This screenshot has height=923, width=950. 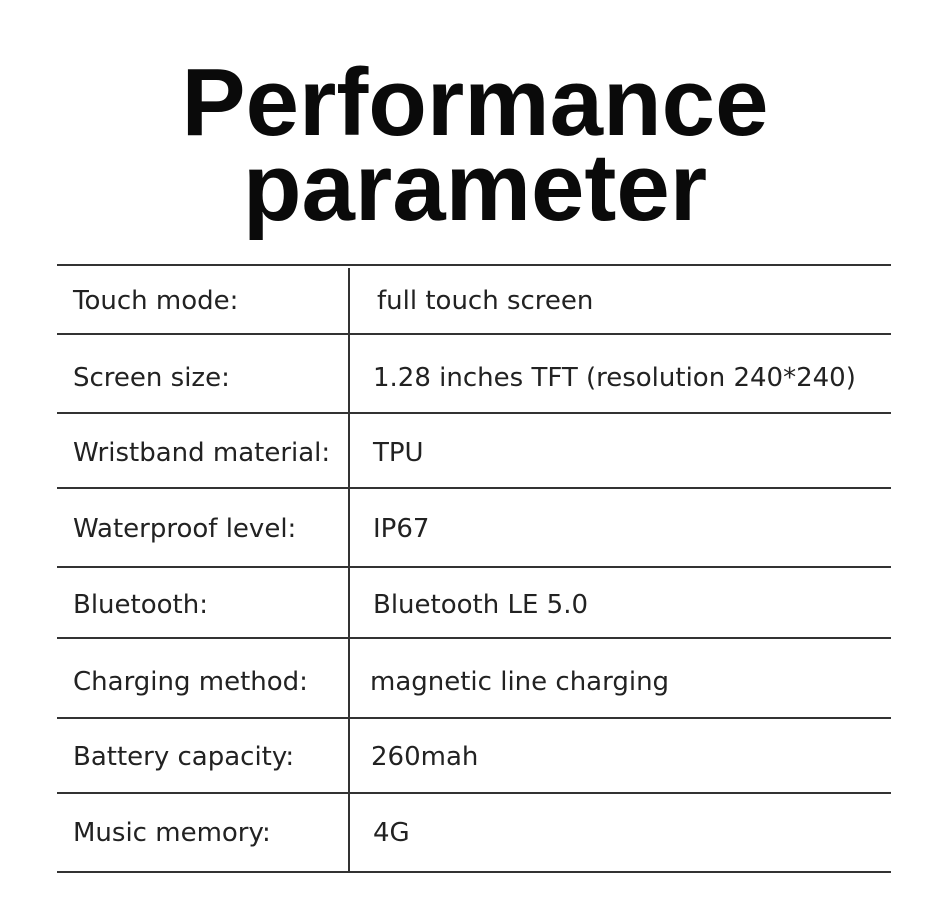 I want to click on row-label: Battery capacity:, so click(x=184, y=757).